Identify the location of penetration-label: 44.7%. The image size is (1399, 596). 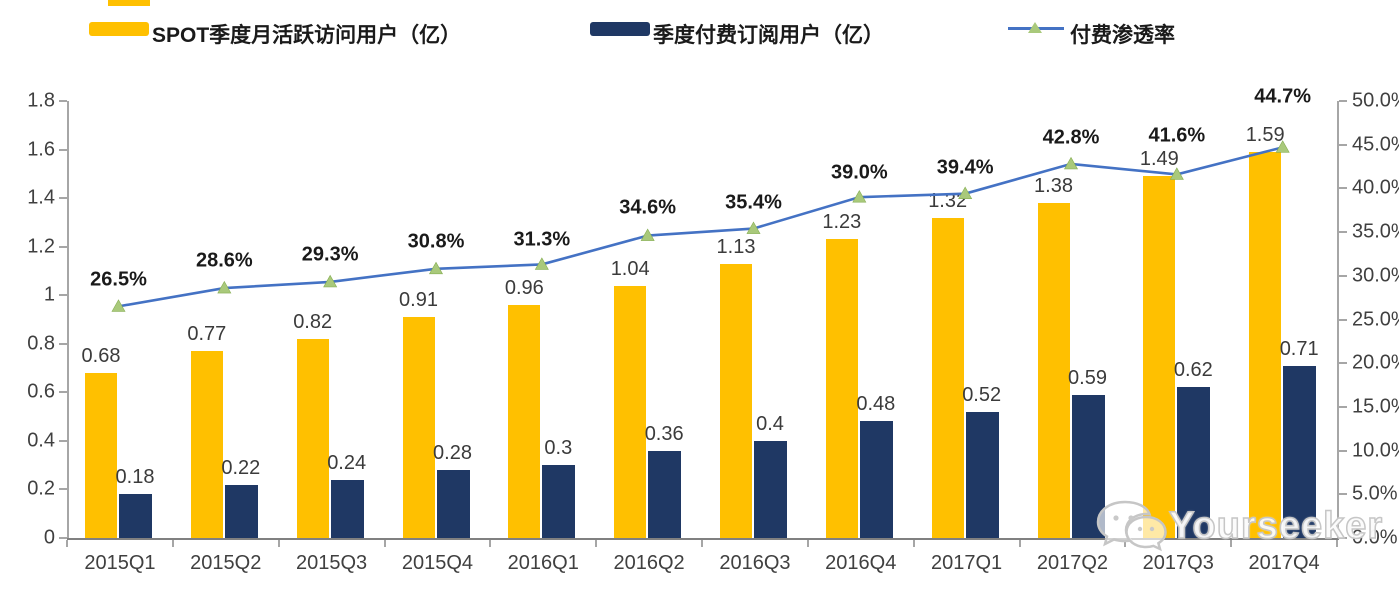
(1283, 96).